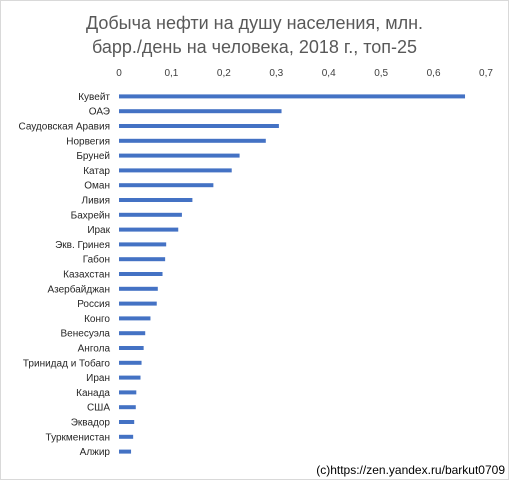 This screenshot has height=480, width=509. What do you see at coordinates (224, 73) in the screenshot?
I see `x-tick-label: 0,2` at bounding box center [224, 73].